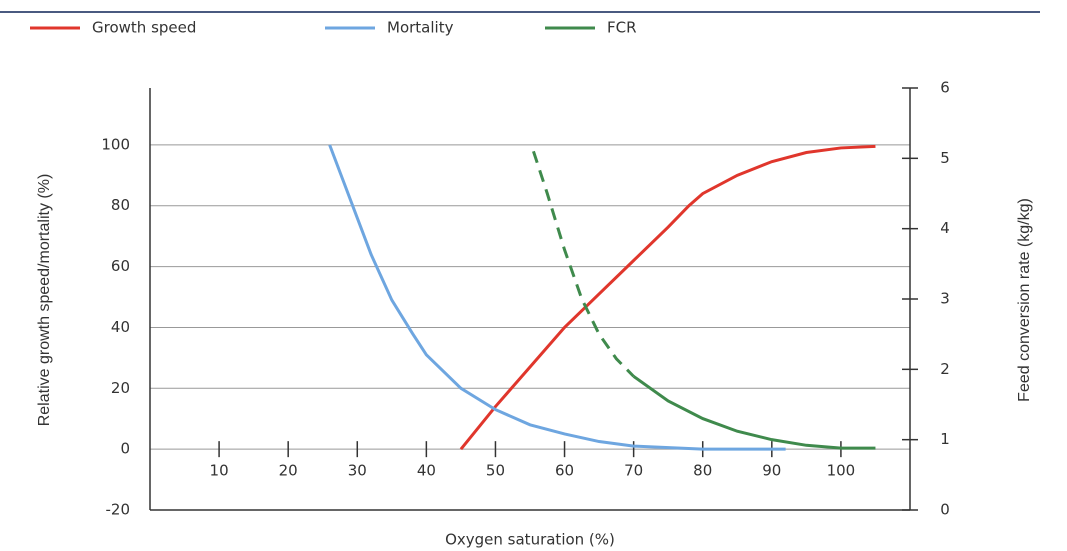 The image size is (1067, 551). I want to click on legend-label: FCR, so click(622, 28).